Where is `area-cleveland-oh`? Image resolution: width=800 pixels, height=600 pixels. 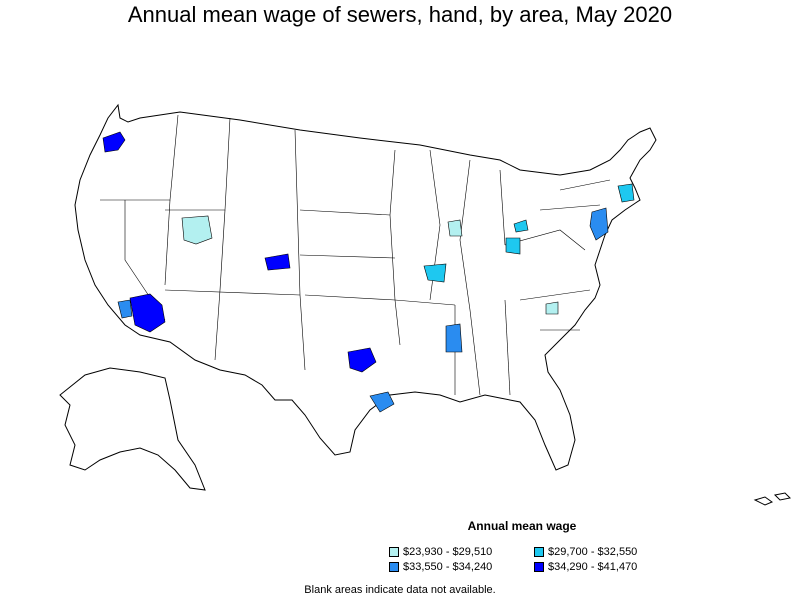 area-cleveland-oh is located at coordinates (521, 226).